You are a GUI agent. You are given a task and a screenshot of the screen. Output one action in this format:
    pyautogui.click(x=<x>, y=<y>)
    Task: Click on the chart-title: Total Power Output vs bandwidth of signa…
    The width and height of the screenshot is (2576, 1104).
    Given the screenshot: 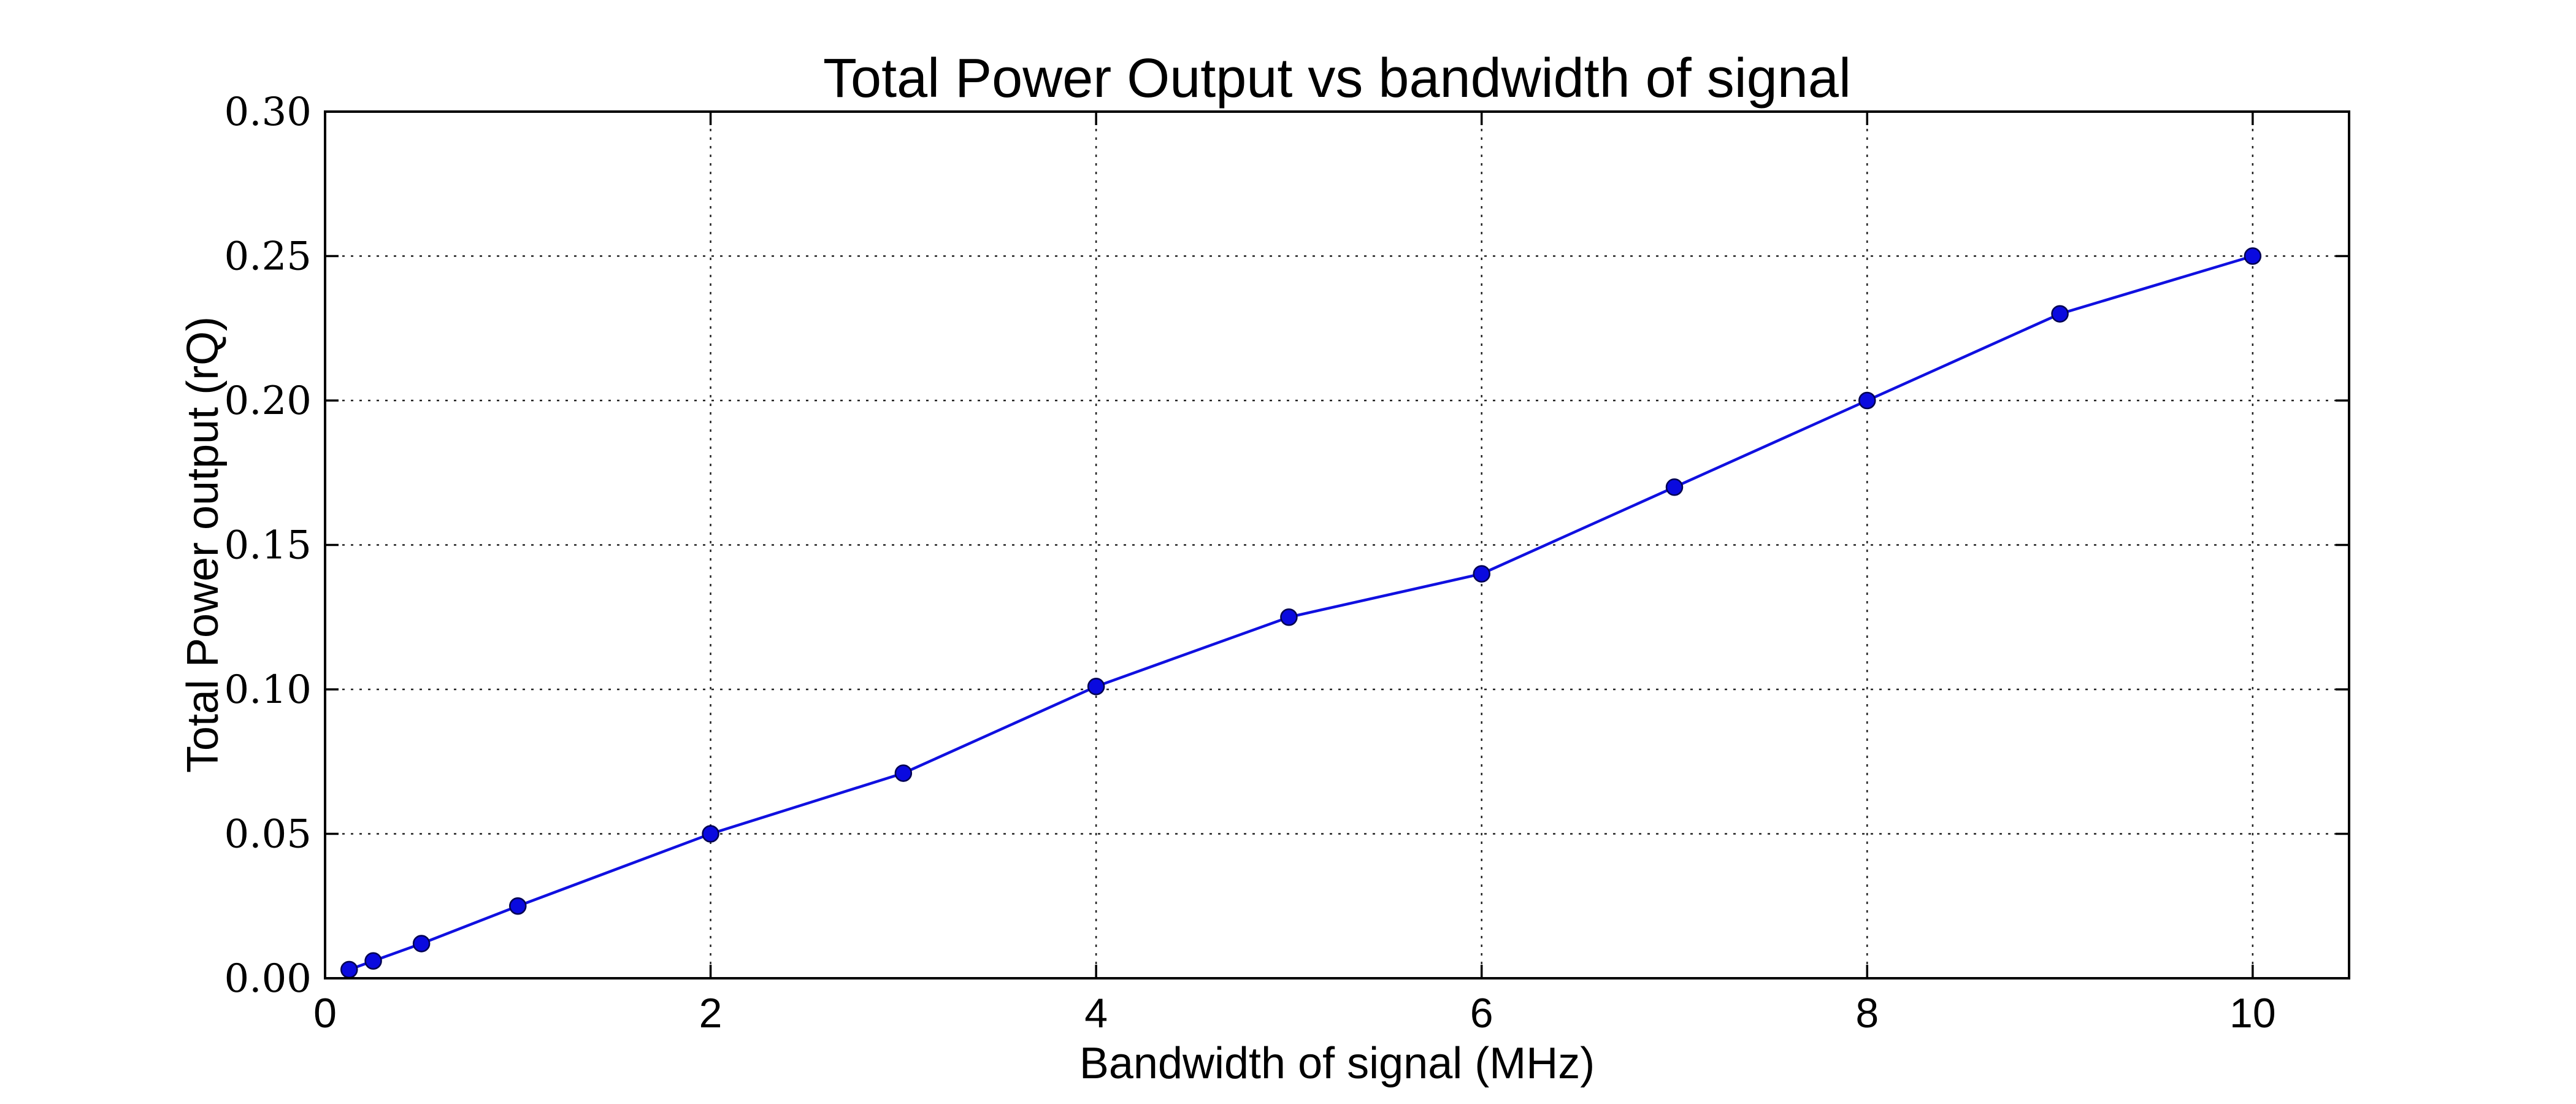 What is the action you would take?
    pyautogui.click(x=1337, y=78)
    